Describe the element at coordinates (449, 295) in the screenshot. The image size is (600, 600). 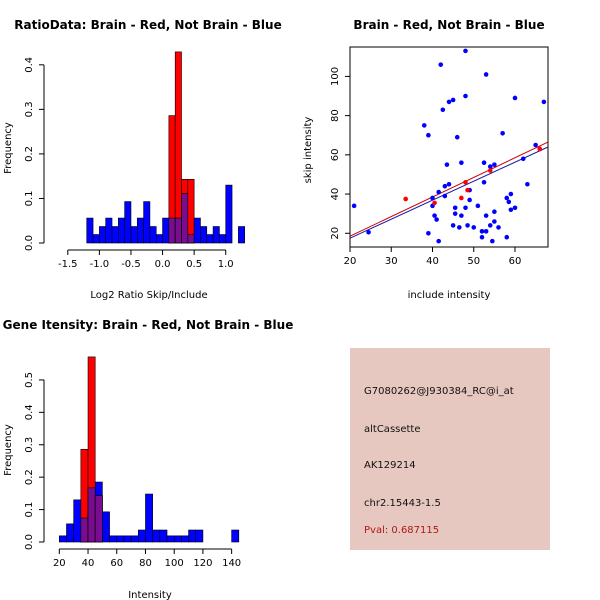
I see `scatter-xlabel: include intensity` at that location.